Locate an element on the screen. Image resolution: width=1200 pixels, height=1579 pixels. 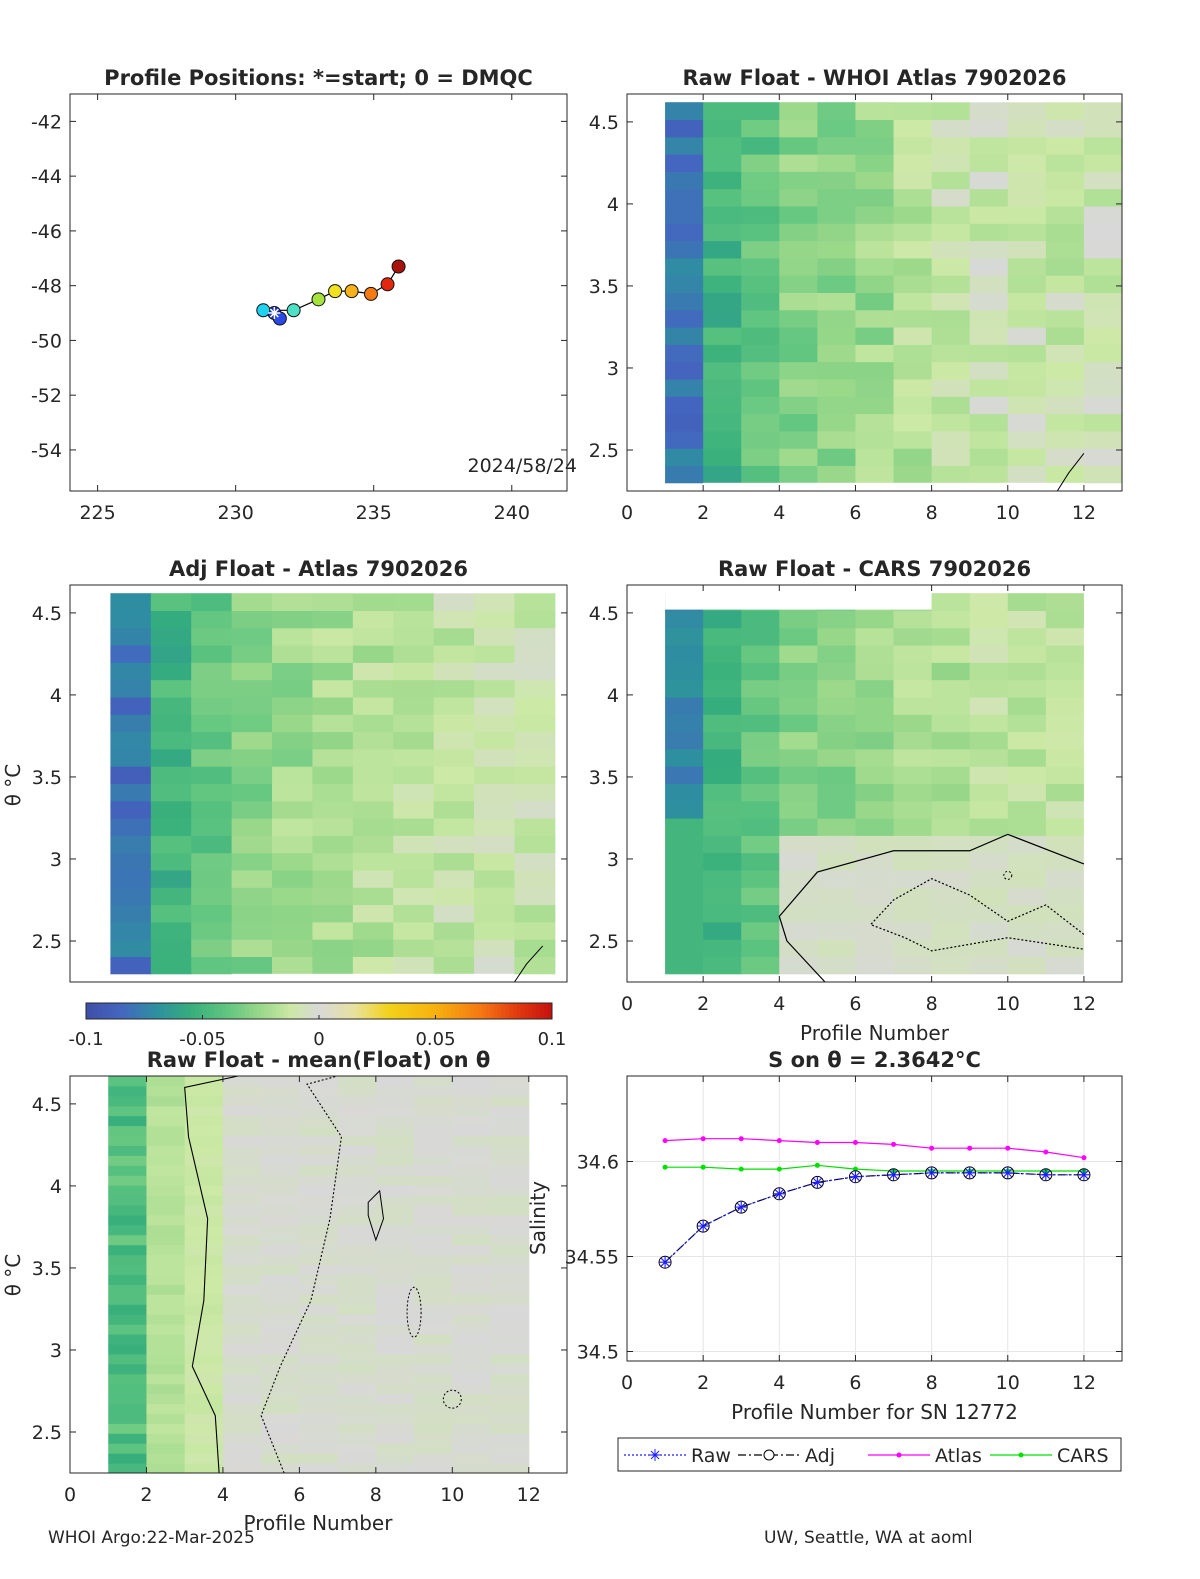
p1-axes is located at coordinates (318, 292).